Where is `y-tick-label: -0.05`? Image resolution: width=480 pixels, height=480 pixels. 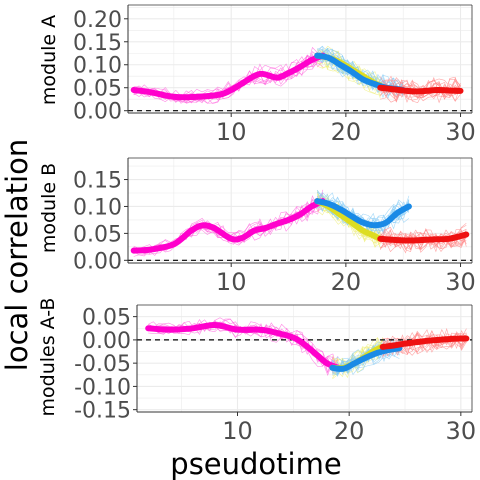 y-tick-label: -0.05 is located at coordinates (102, 364).